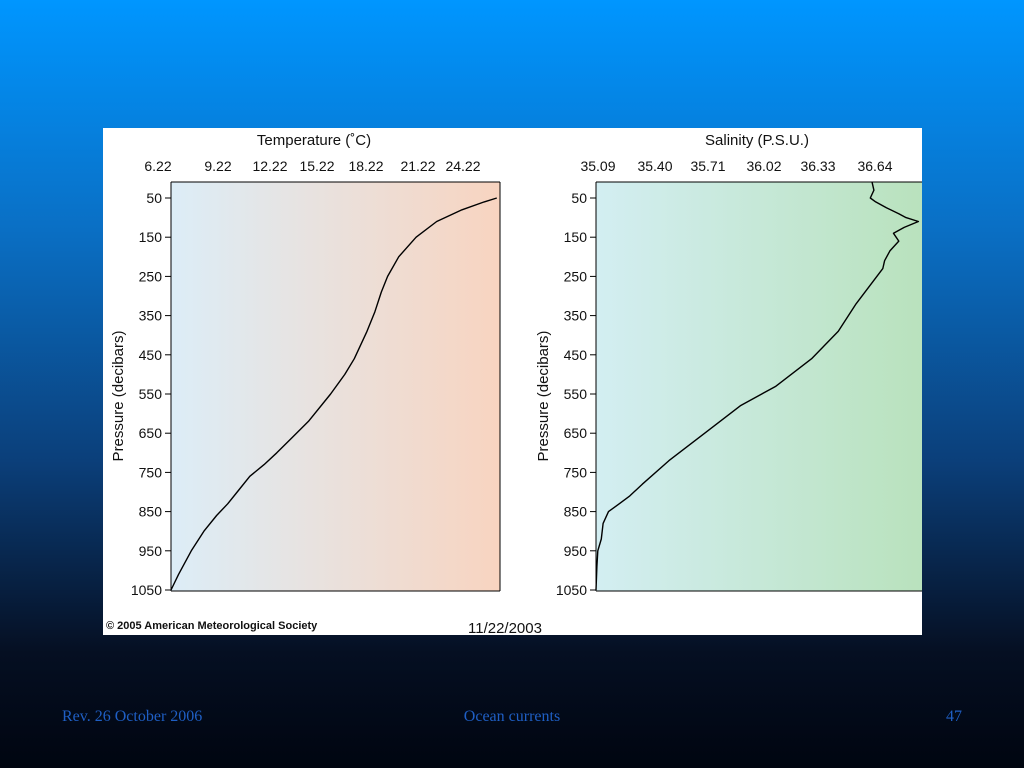 This screenshot has height=768, width=1024. I want to click on t-y-tick-label: 450, so click(151, 355).